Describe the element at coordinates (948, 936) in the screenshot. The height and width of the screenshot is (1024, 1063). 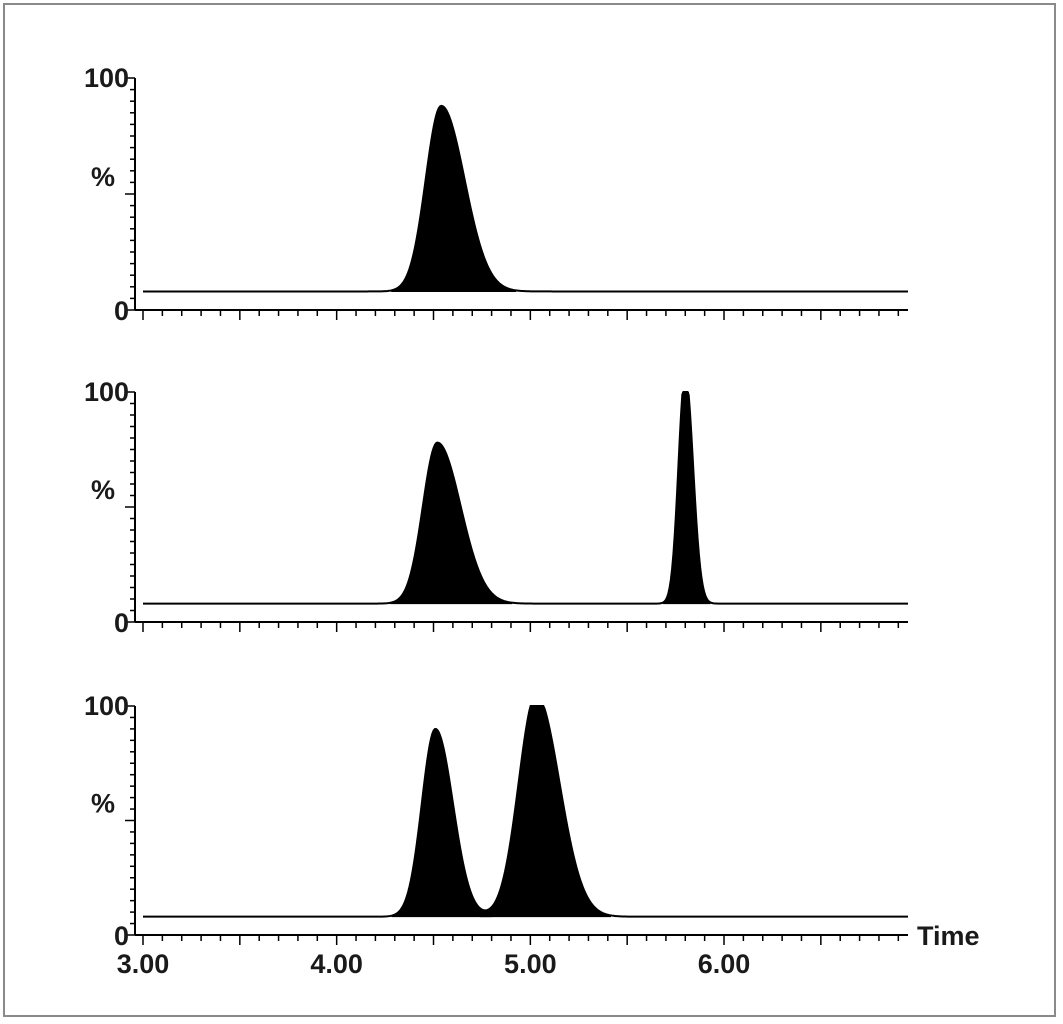
I see `x-axis-label: Time` at that location.